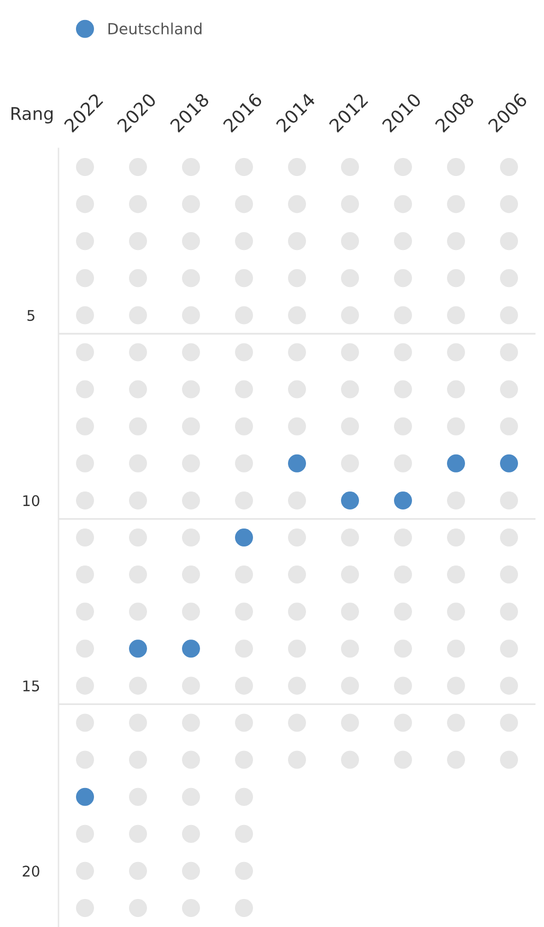 The width and height of the screenshot is (544, 927). Describe the element at coordinates (31, 871) in the screenshot. I see `y-tick-label: 20` at that location.